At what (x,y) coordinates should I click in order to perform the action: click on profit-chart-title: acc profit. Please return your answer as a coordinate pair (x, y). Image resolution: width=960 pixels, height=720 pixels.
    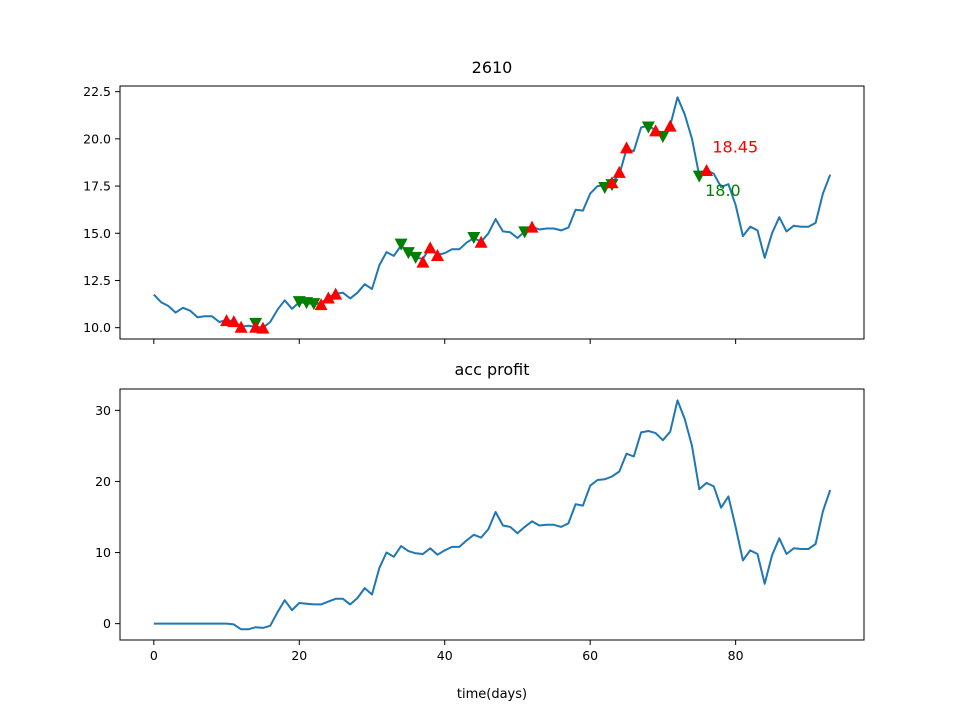
    Looking at the image, I should click on (491, 369).